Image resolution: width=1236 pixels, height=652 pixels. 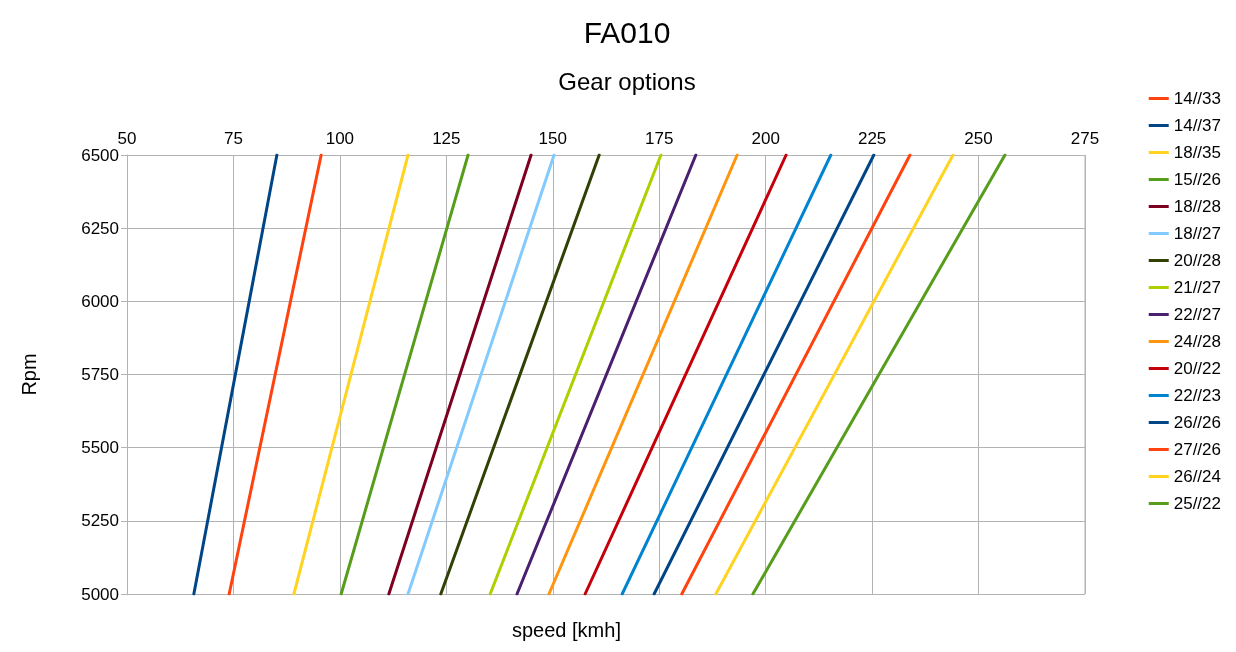 What do you see at coordinates (627, 81) in the screenshot?
I see `chart-subtitle: Gear options` at bounding box center [627, 81].